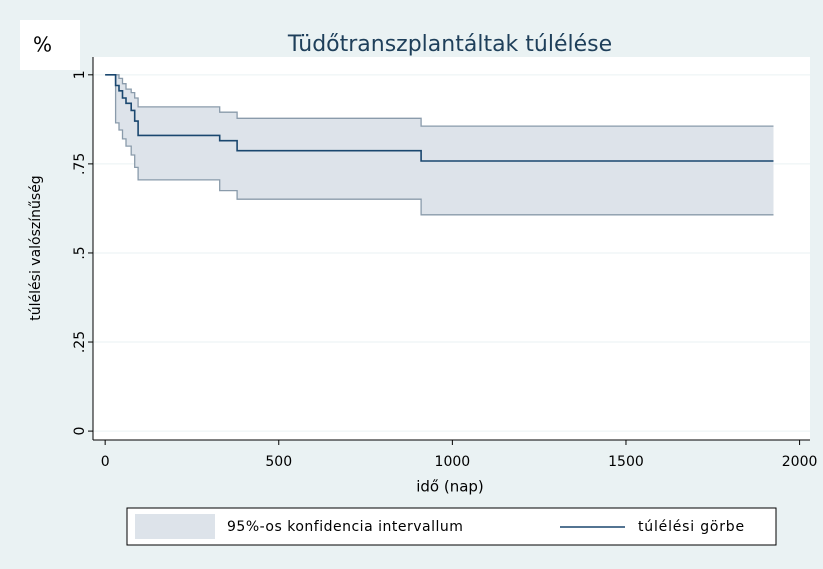  I want to click on x-tick-label: 1500, so click(626, 462).